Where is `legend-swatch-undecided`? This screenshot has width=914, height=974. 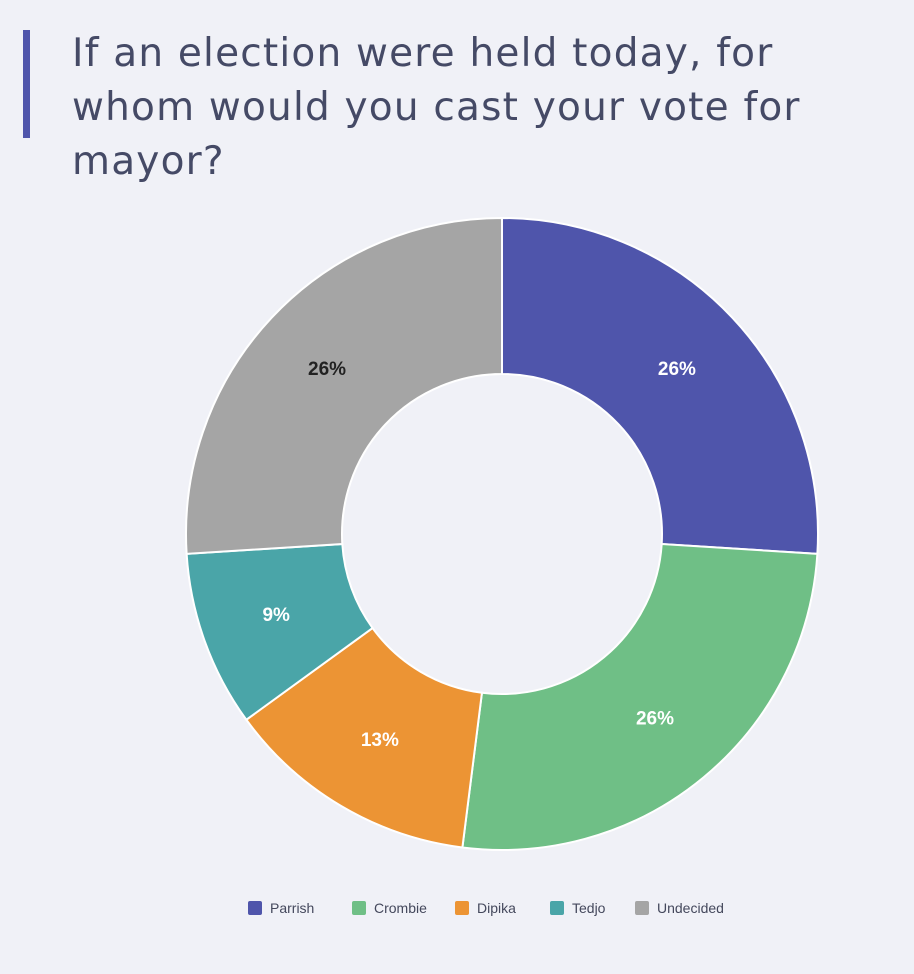
legend-swatch-undecided is located at coordinates (642, 908).